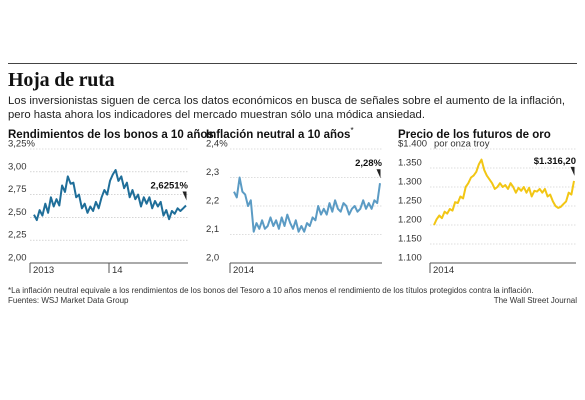 The height and width of the screenshot is (400, 585). I want to click on last-value-label: $1.316,20, so click(555, 161).